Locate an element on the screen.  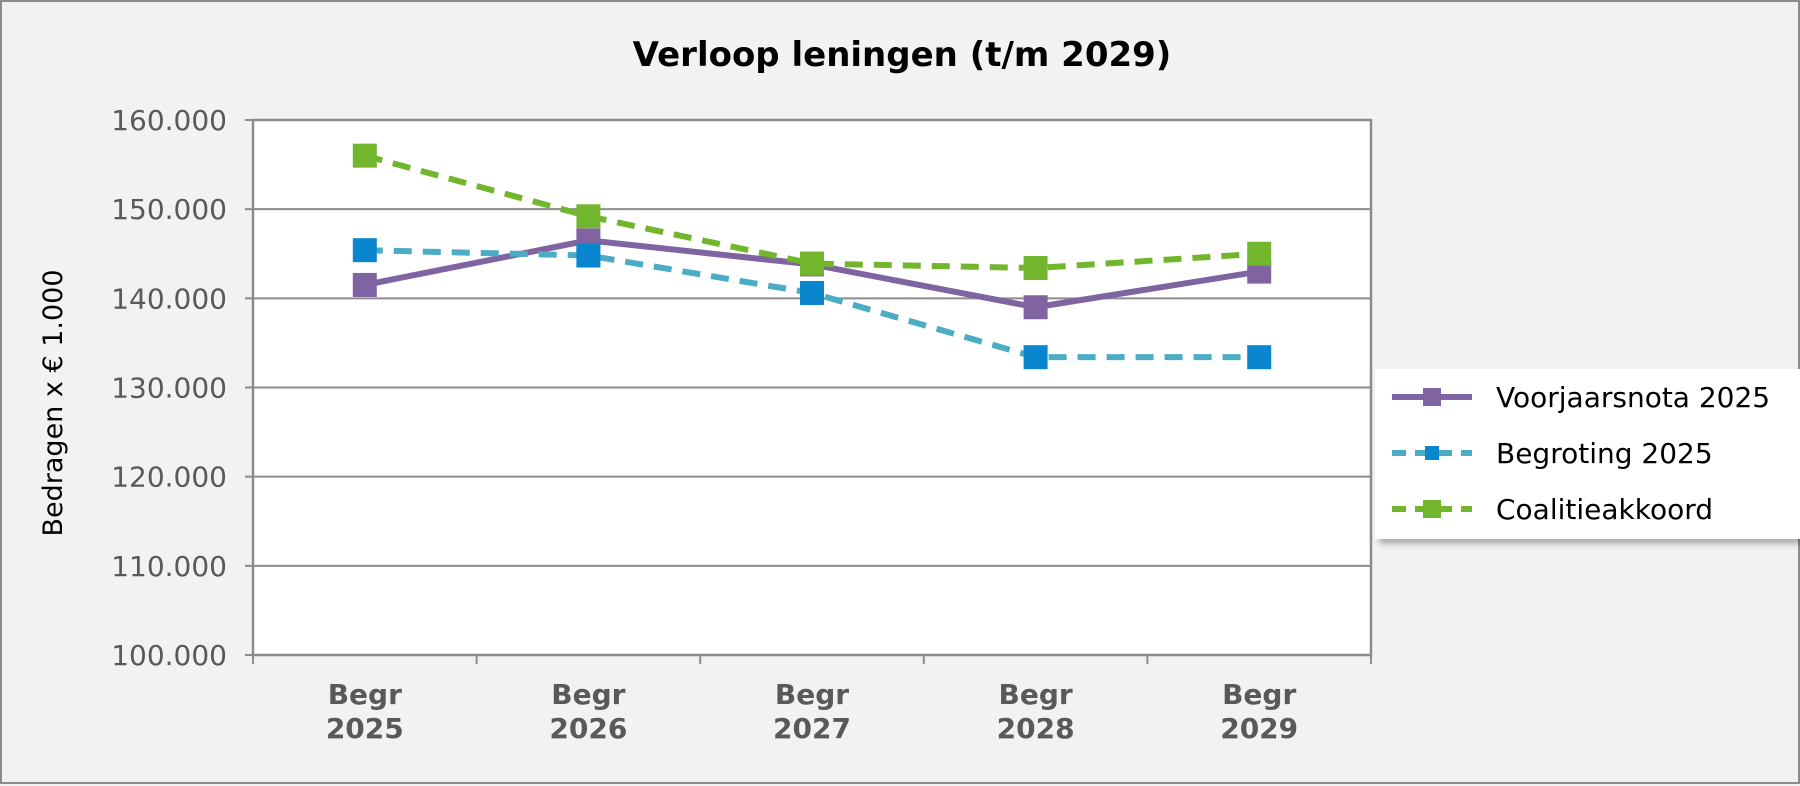
y-tick-label: 100.000 is located at coordinates (169, 655).